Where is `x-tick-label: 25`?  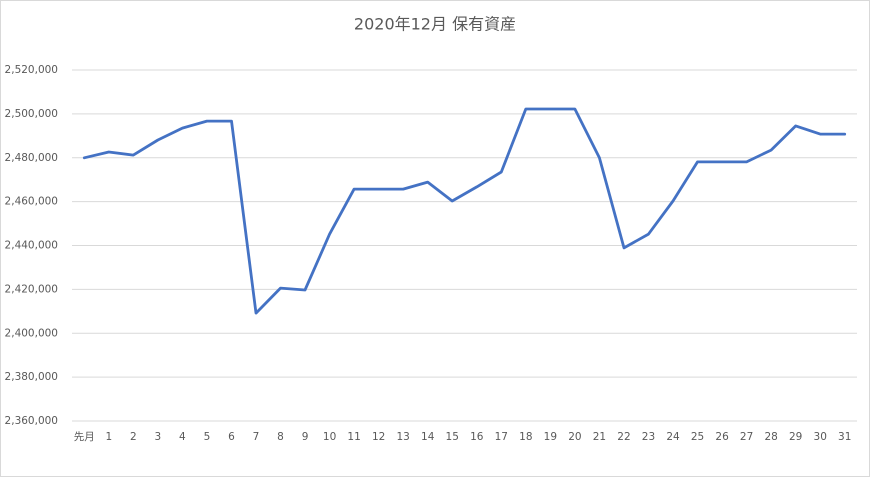 x-tick-label: 25 is located at coordinates (697, 437).